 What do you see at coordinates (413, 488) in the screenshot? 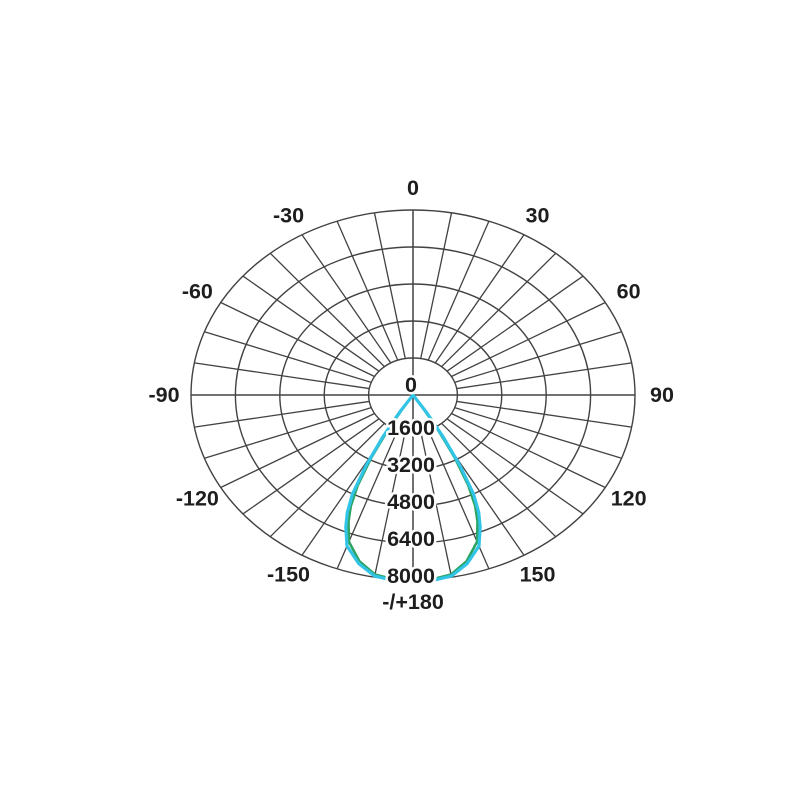
I see `series-cyan-curve` at bounding box center [413, 488].